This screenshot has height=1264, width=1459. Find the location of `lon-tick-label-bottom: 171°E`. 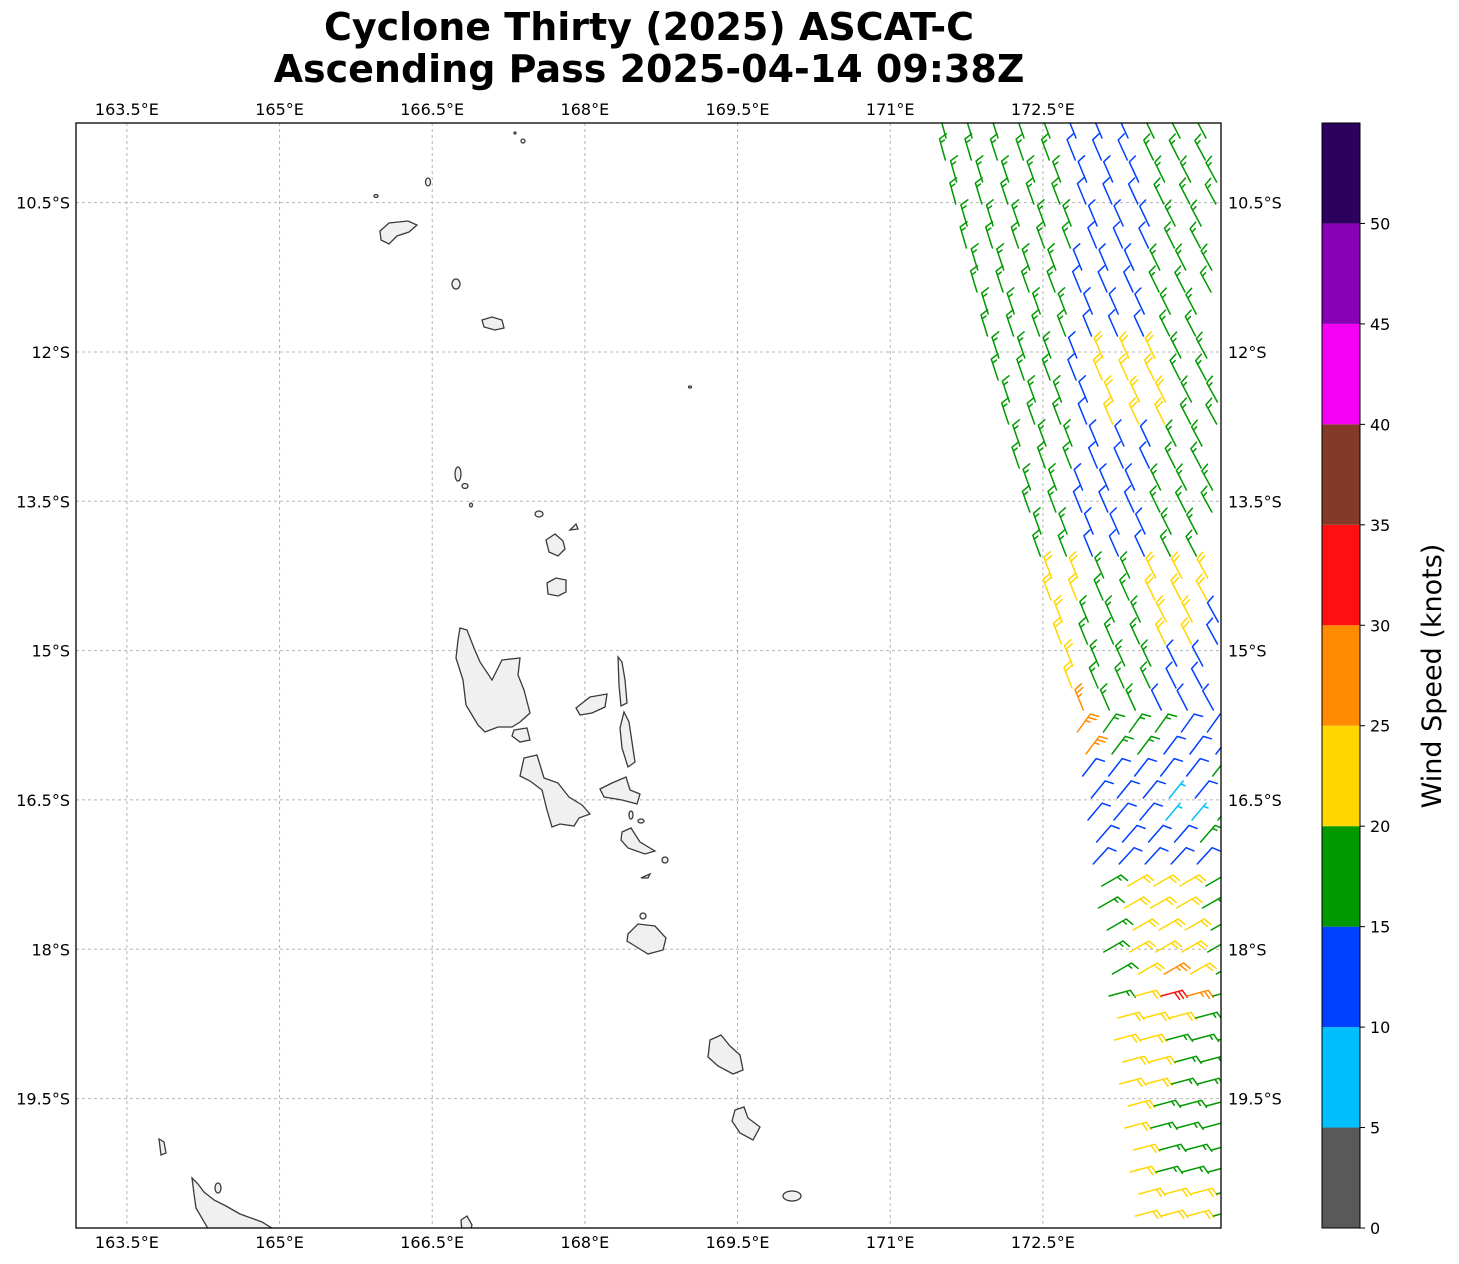

lon-tick-label-bottom: 171°E is located at coordinates (890, 1242).